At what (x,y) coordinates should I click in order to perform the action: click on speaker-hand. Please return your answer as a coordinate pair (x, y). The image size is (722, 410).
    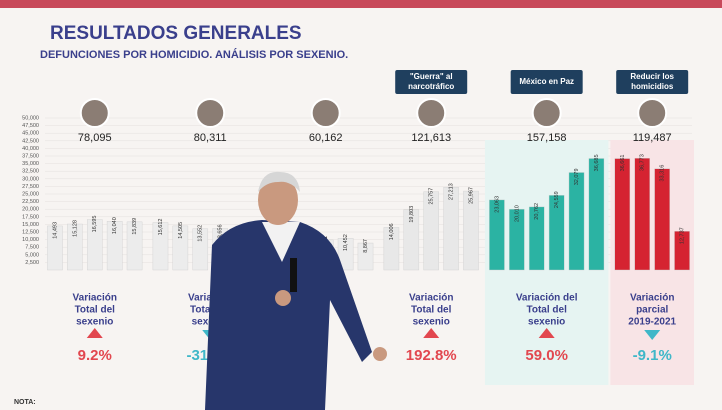
    Looking at the image, I should click on (380, 354).